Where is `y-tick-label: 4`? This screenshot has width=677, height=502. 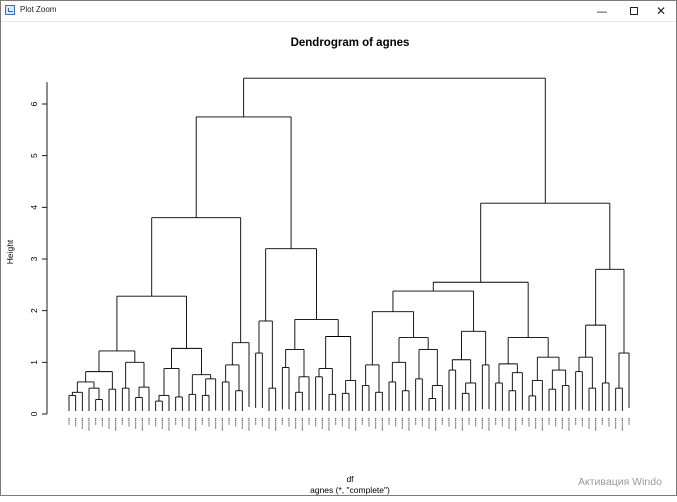
y-tick-label: 4 is located at coordinates (34, 207).